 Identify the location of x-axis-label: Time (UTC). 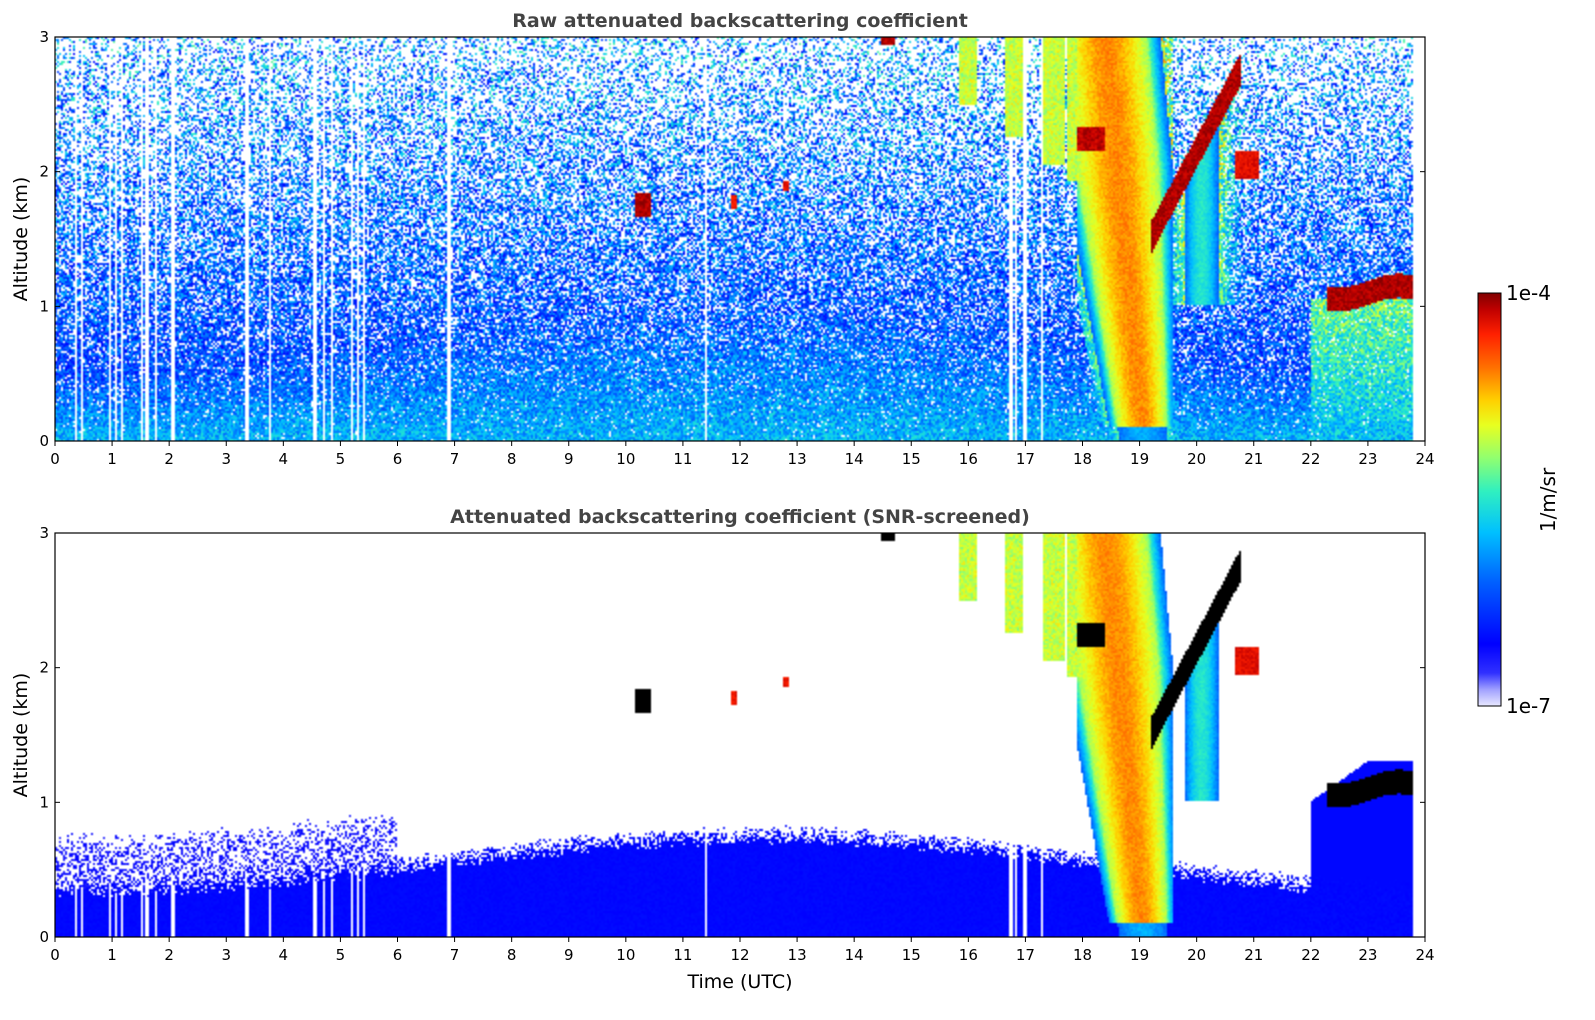
(739, 982).